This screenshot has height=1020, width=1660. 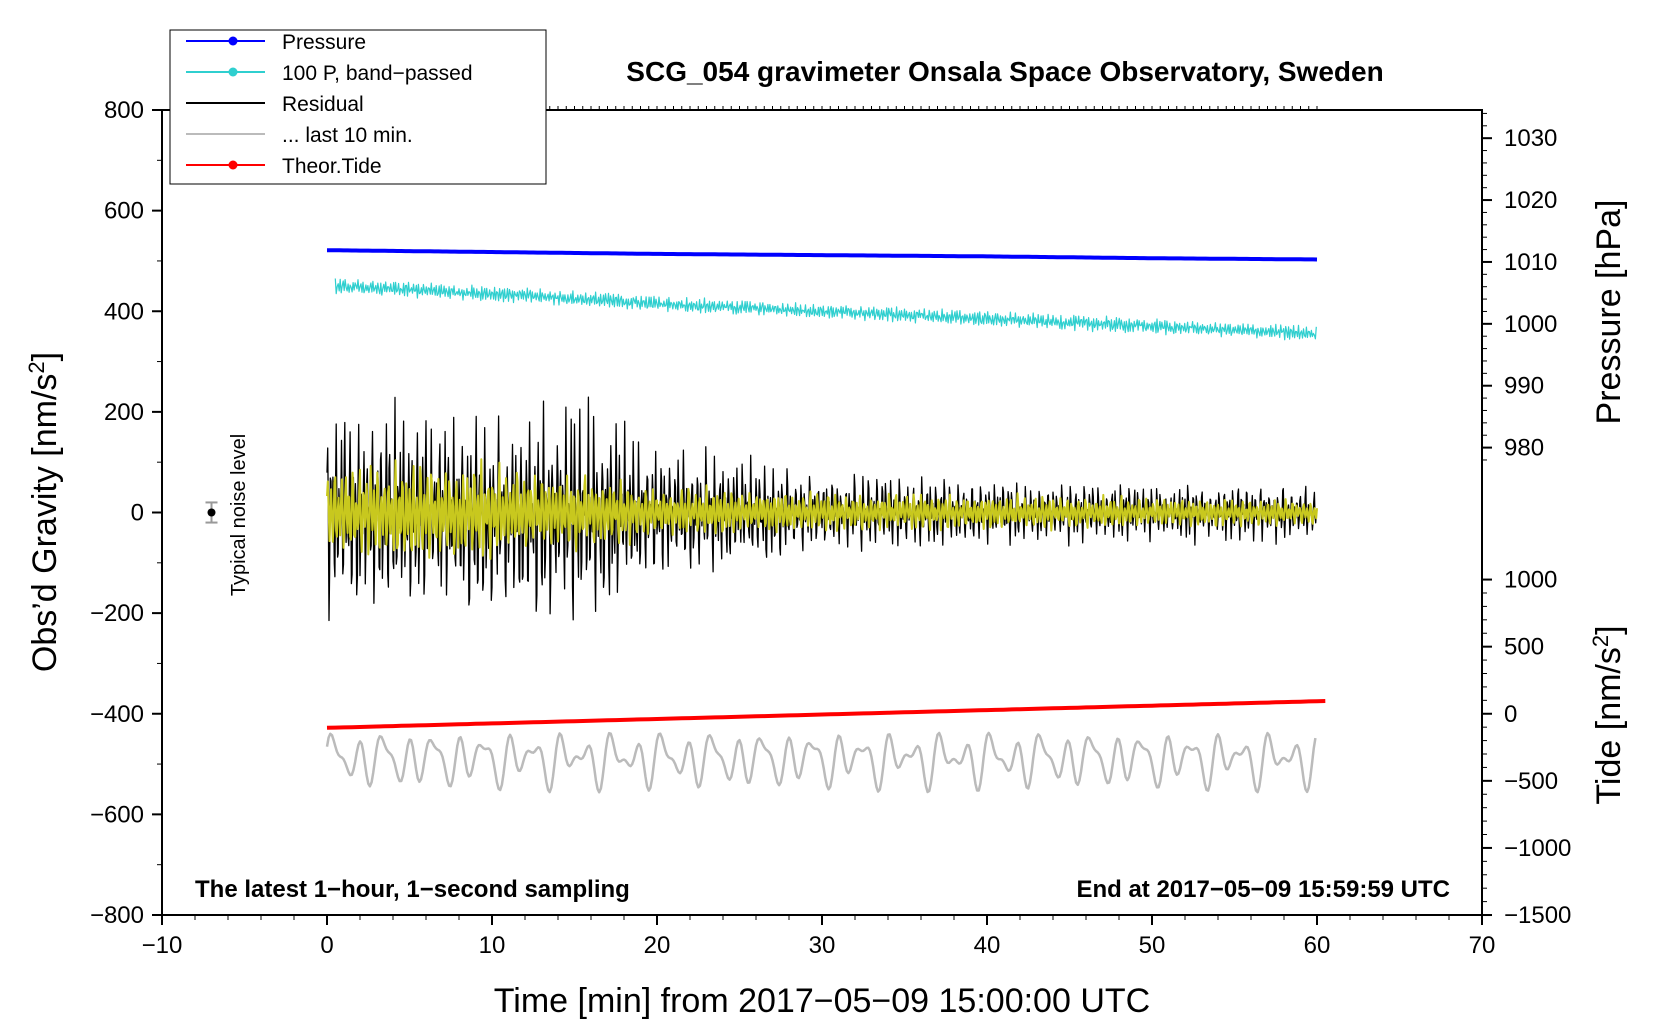 I want to click on y-tick-label: −400, so click(x=117, y=714).